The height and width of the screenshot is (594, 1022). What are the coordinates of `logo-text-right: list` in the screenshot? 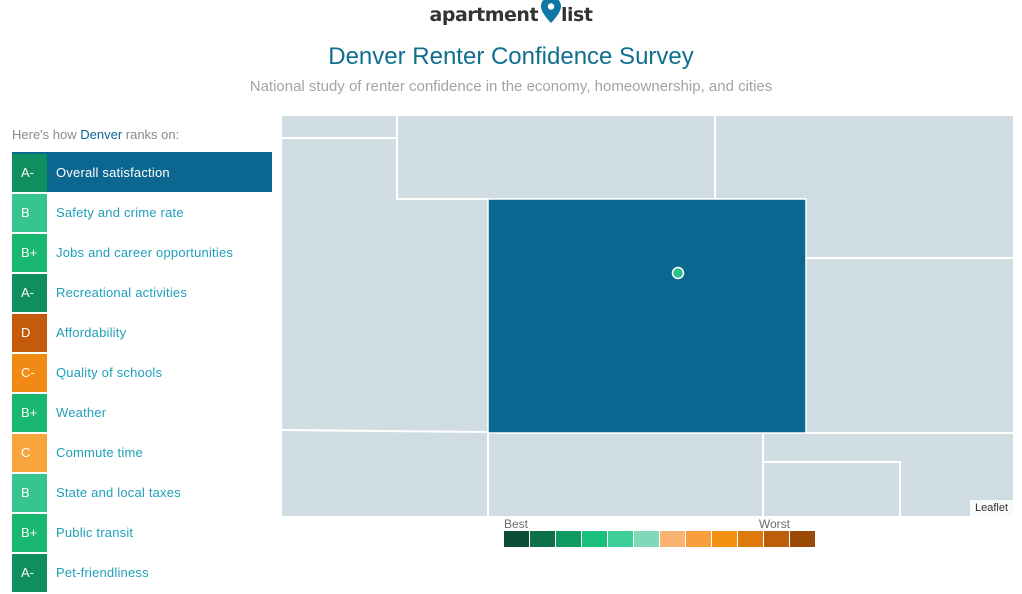 It's located at (577, 15).